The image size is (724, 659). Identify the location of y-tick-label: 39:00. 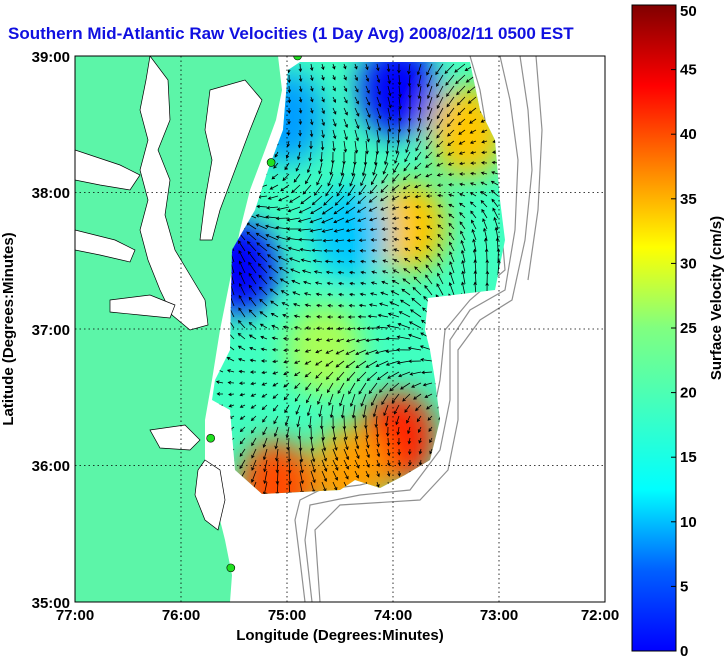
(51, 57).